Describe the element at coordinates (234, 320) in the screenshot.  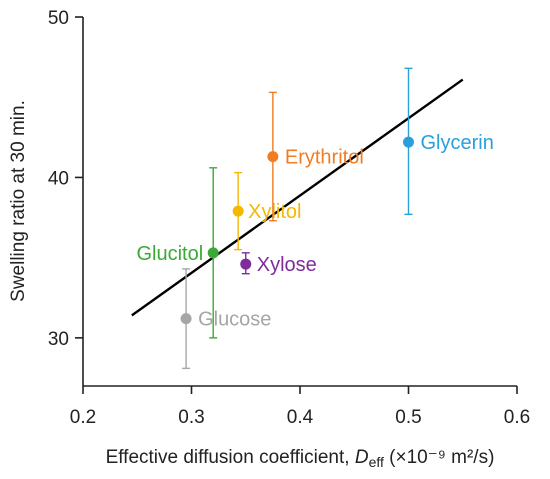
I see `point-label-glucose: Glucose` at that location.